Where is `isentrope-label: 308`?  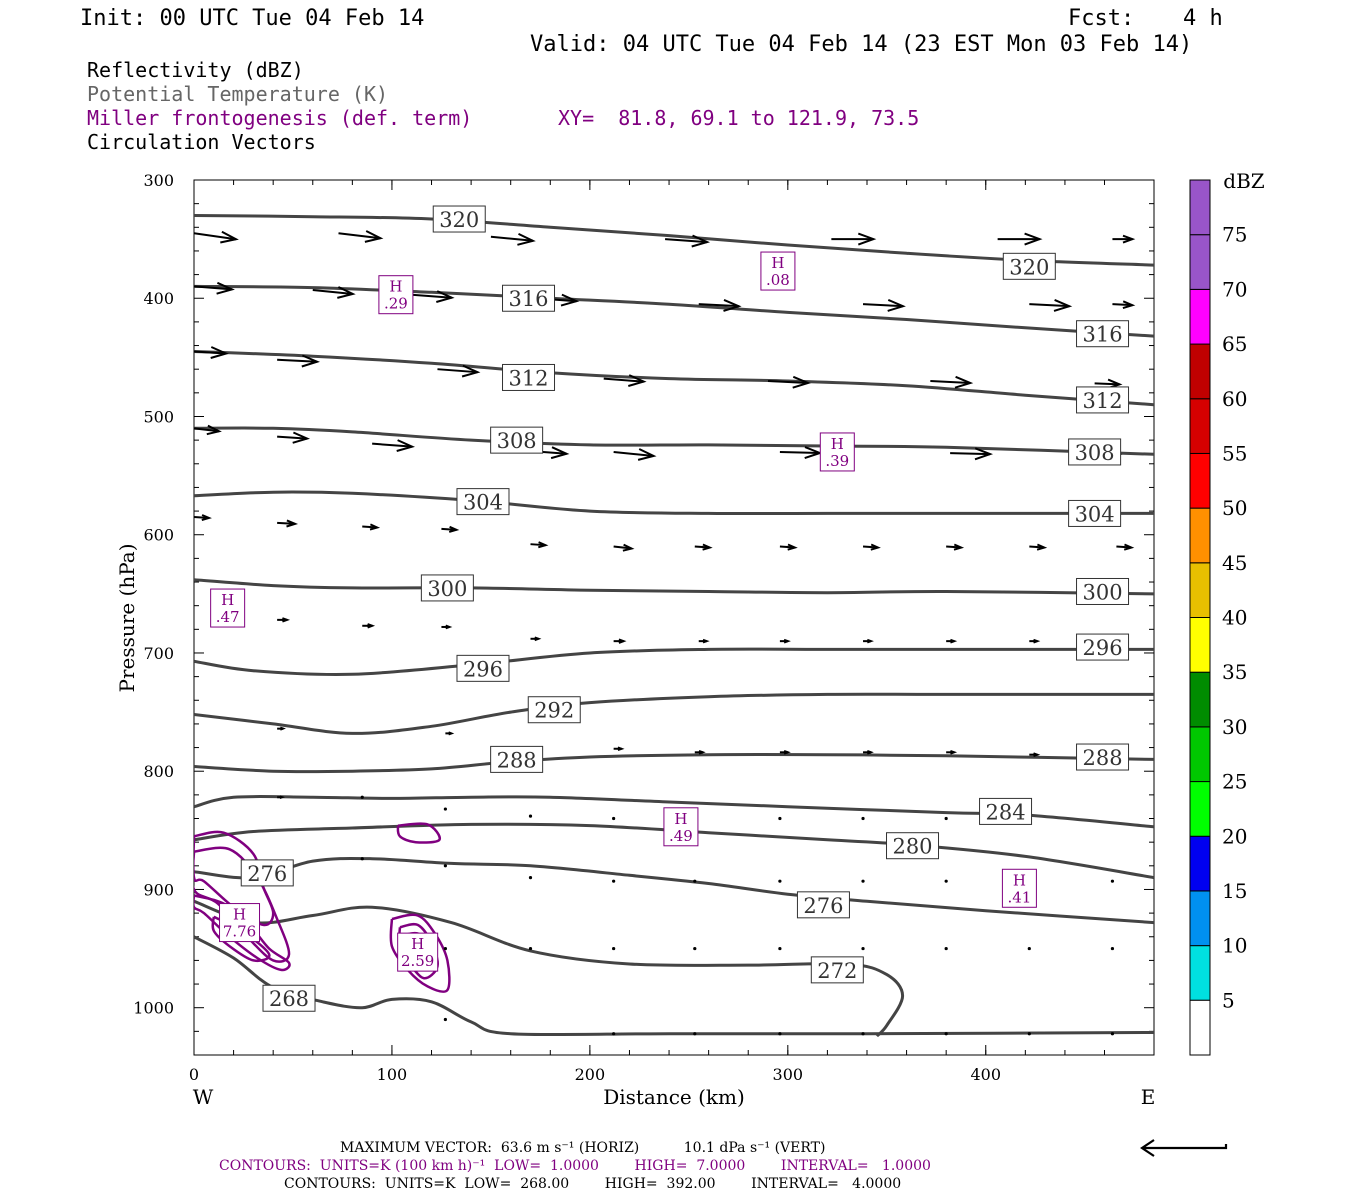
isentrope-label: 308 is located at coordinates (1095, 452).